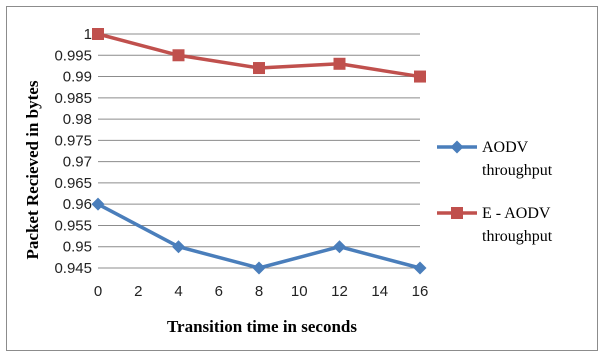 This screenshot has width=605, height=358. Describe the element at coordinates (98, 291) in the screenshot. I see `x-tick-label: 0` at that location.